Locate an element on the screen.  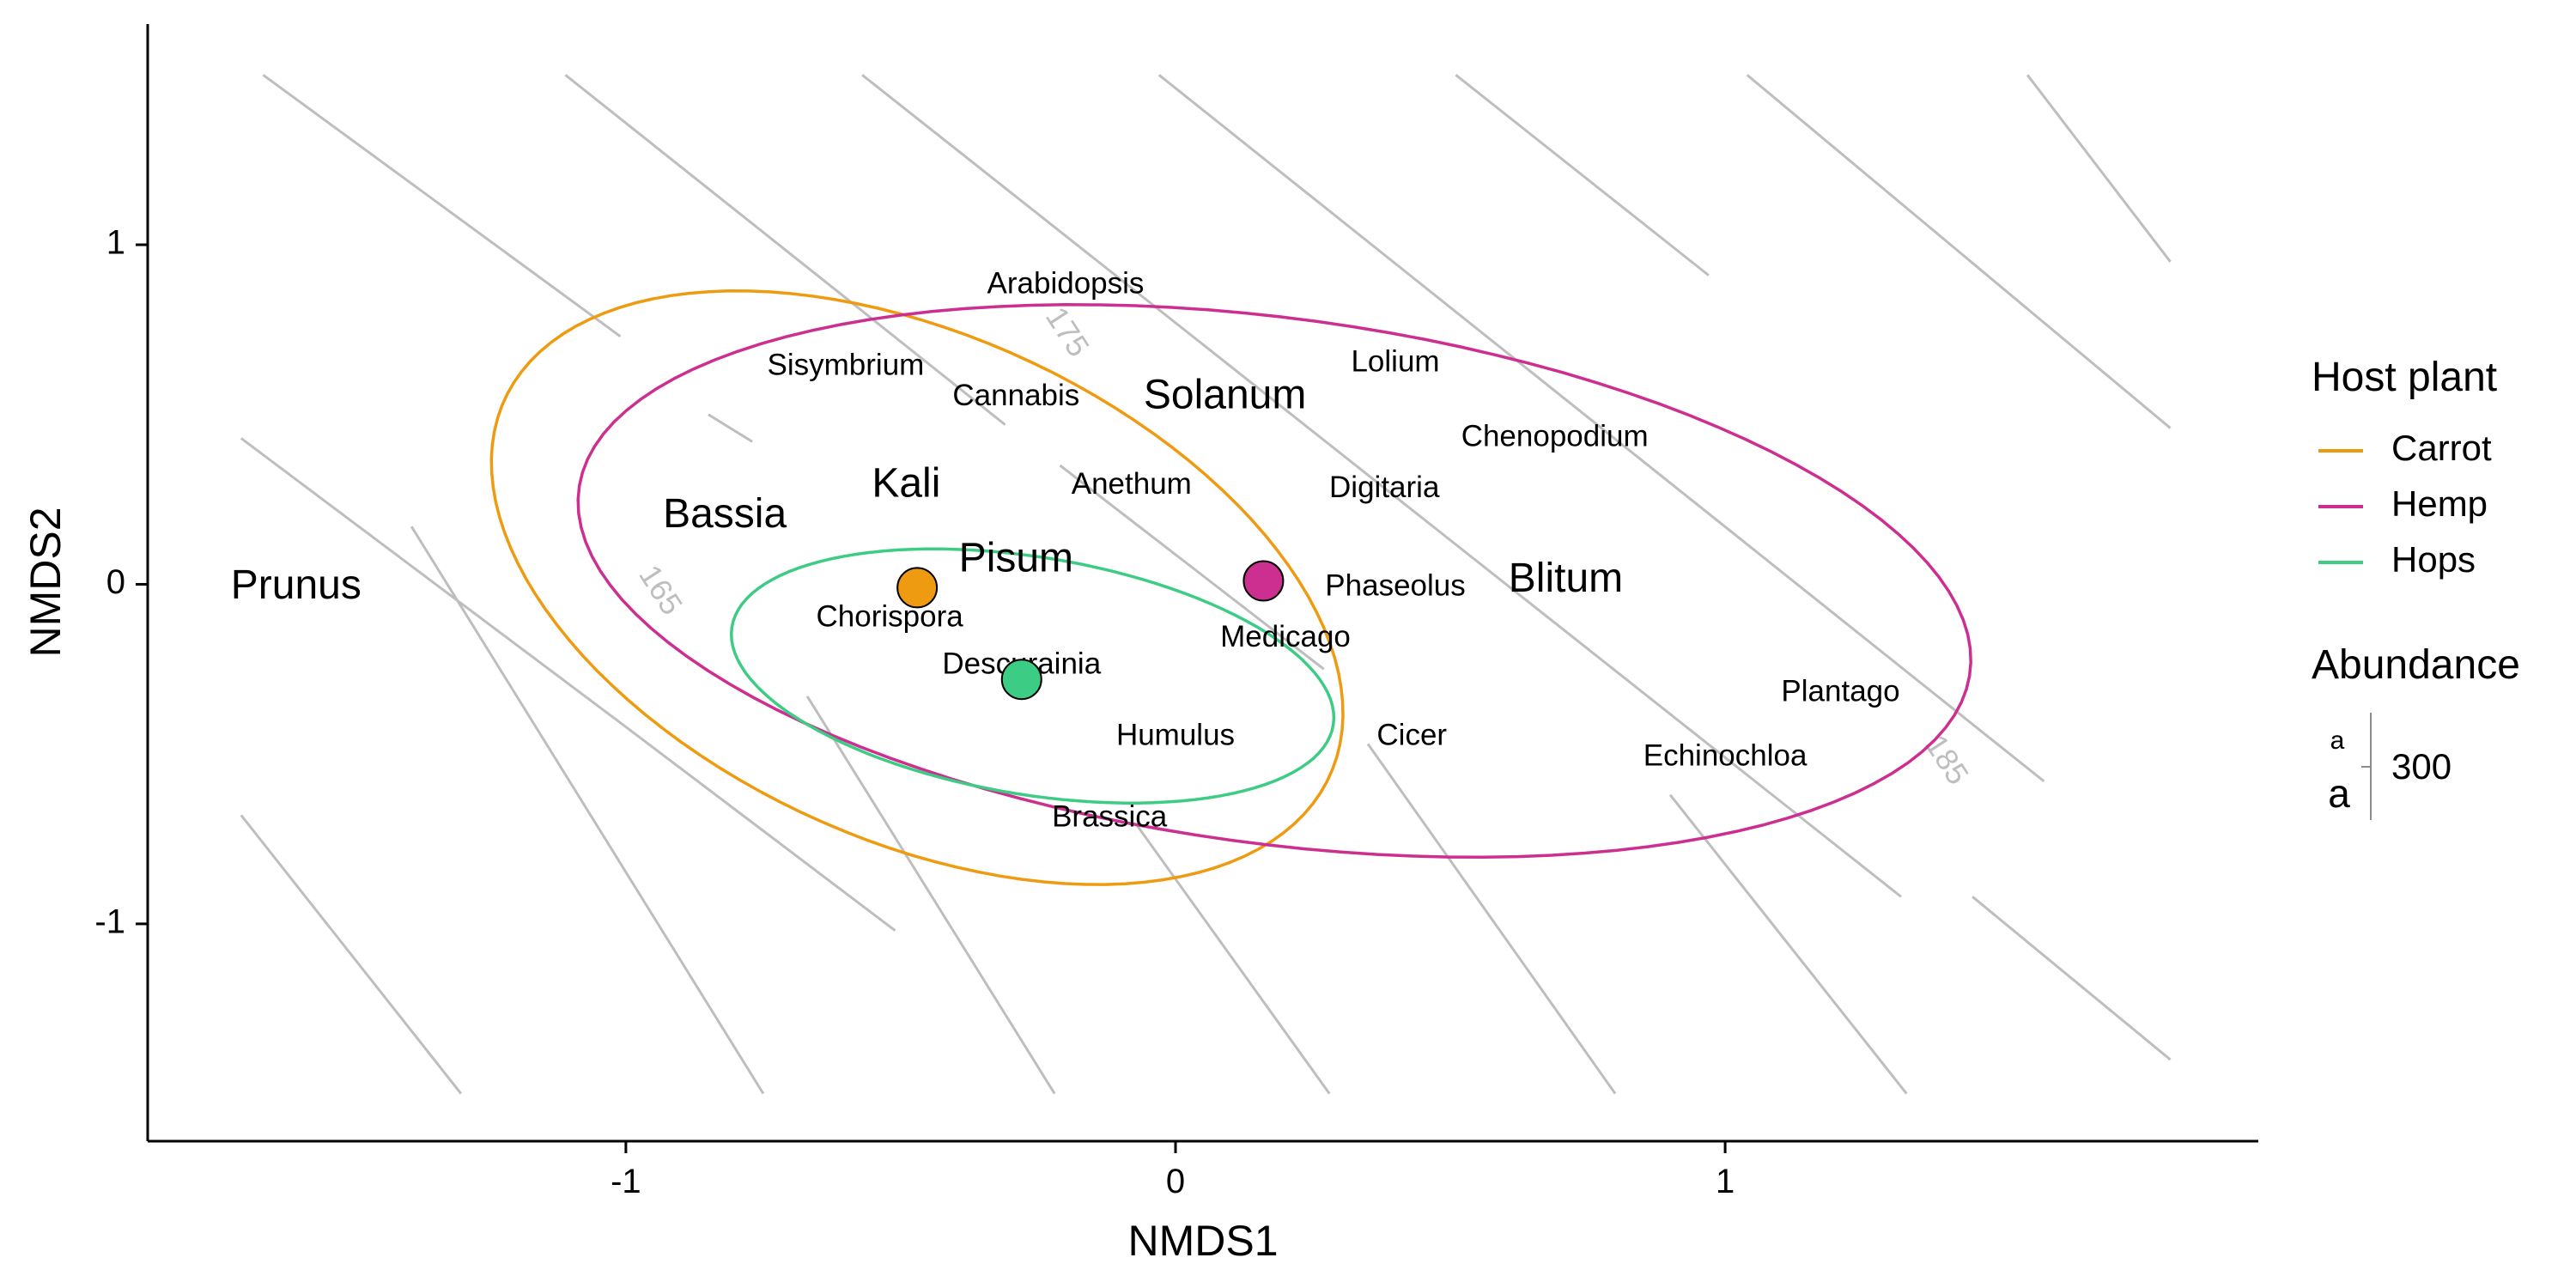
x-tick-label: 1 is located at coordinates (1726, 1181).